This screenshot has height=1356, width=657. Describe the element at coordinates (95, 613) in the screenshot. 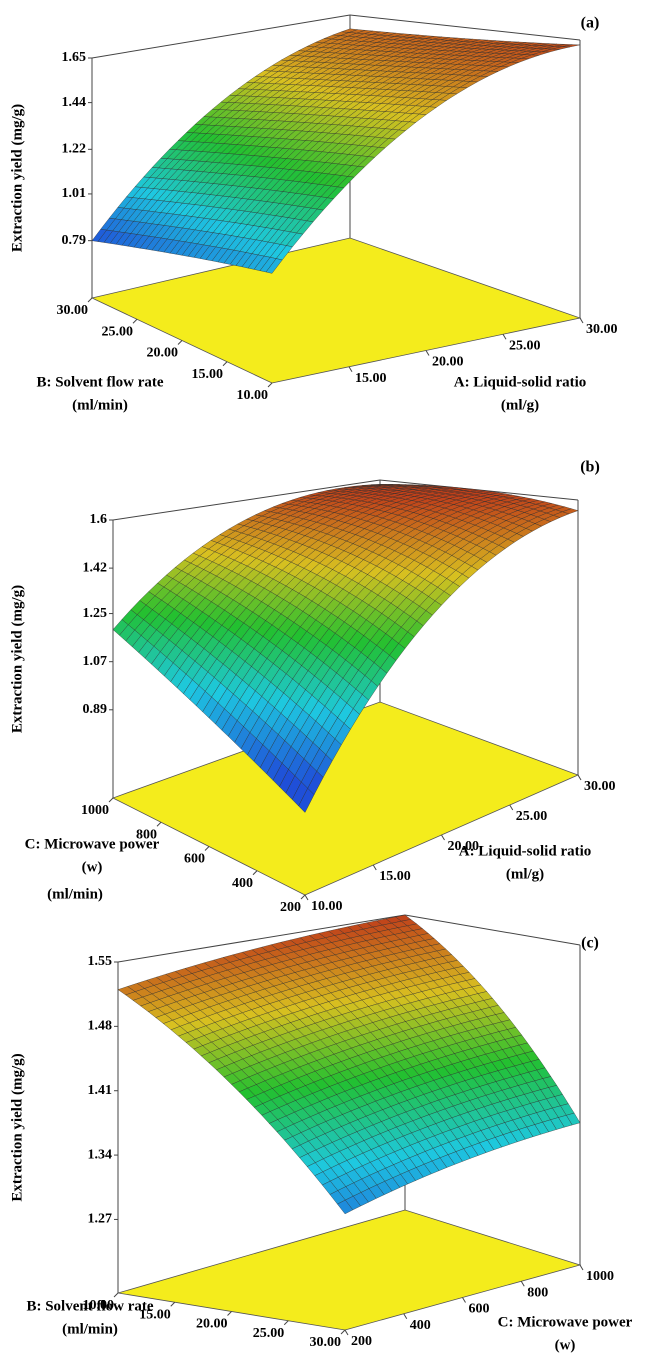

I see `z-tick-label: 1.25` at that location.